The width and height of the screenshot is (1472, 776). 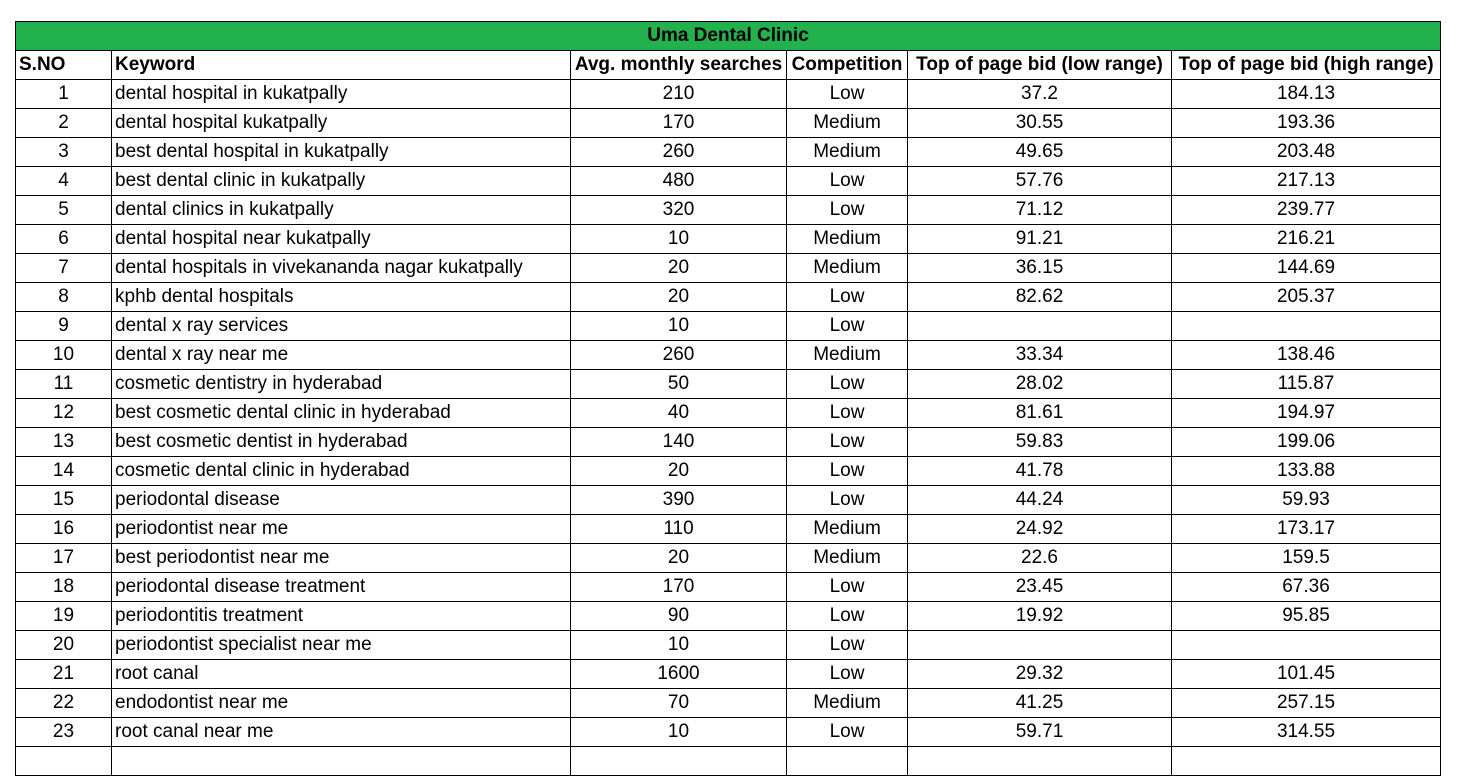 What do you see at coordinates (1039, 384) in the screenshot?
I see `bid-low-cell: 28.02` at bounding box center [1039, 384].